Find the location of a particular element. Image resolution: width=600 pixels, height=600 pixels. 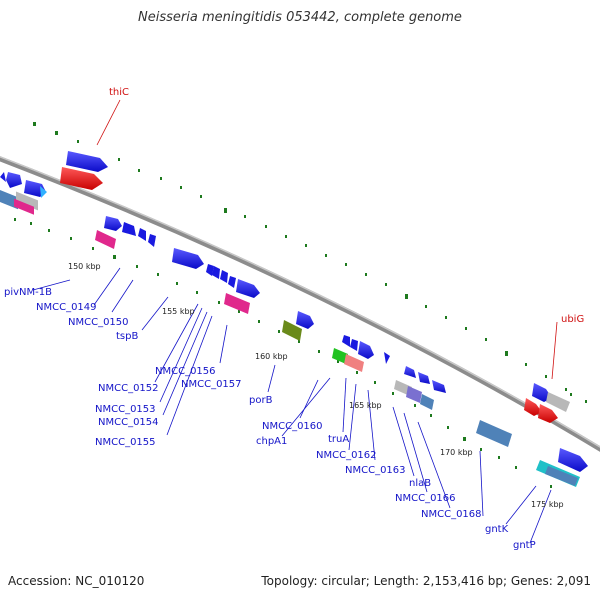

gene-label-nmcc-0166: NMCC_0166 is located at coordinates (425, 498).